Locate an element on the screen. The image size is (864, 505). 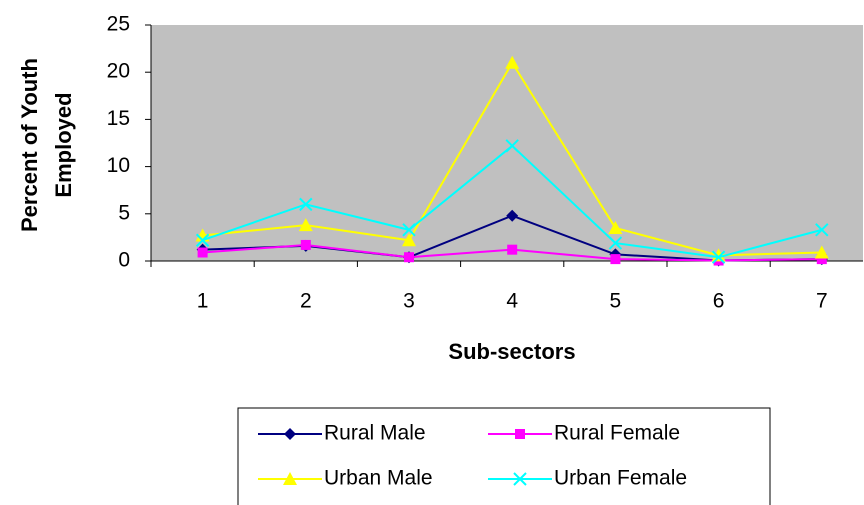
x-tick-label: 2 is located at coordinates (306, 301).